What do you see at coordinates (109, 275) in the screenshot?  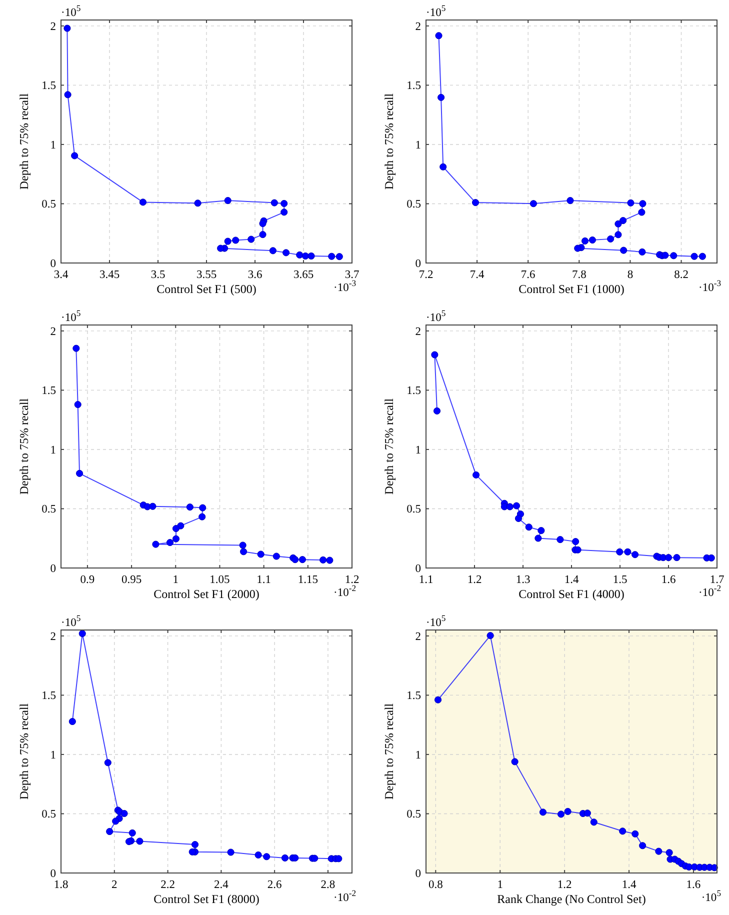 I see `x-tick-label: 3.45` at bounding box center [109, 275].